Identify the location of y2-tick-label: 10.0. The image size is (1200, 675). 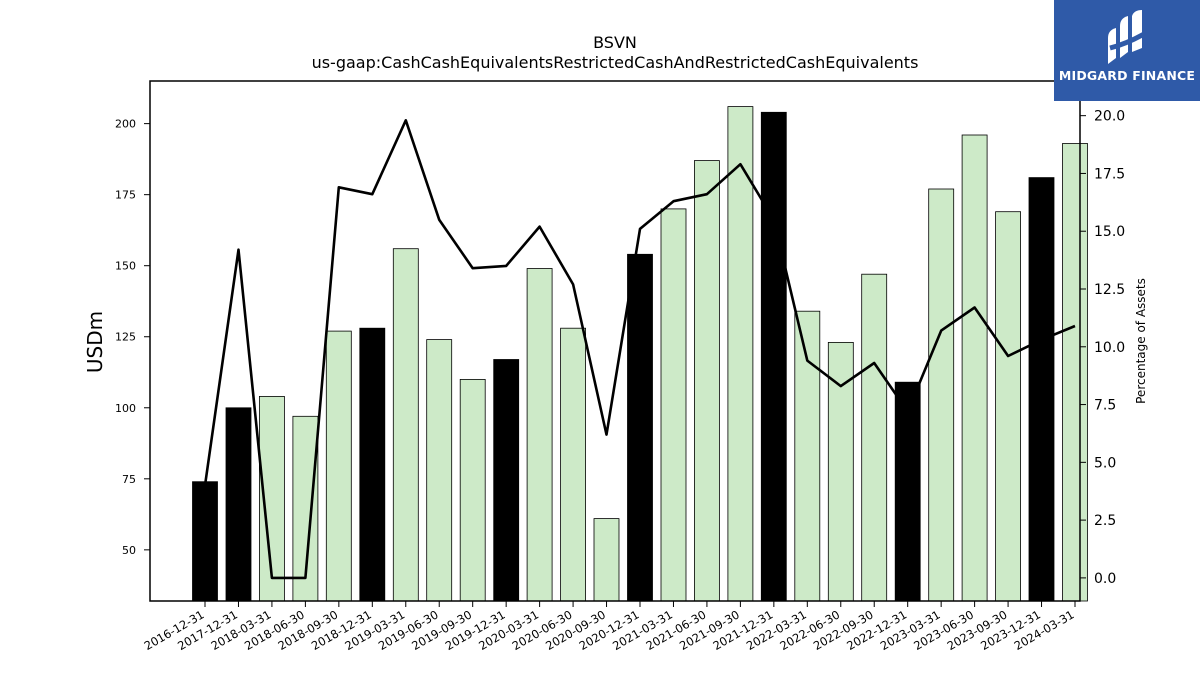
(1109, 348).